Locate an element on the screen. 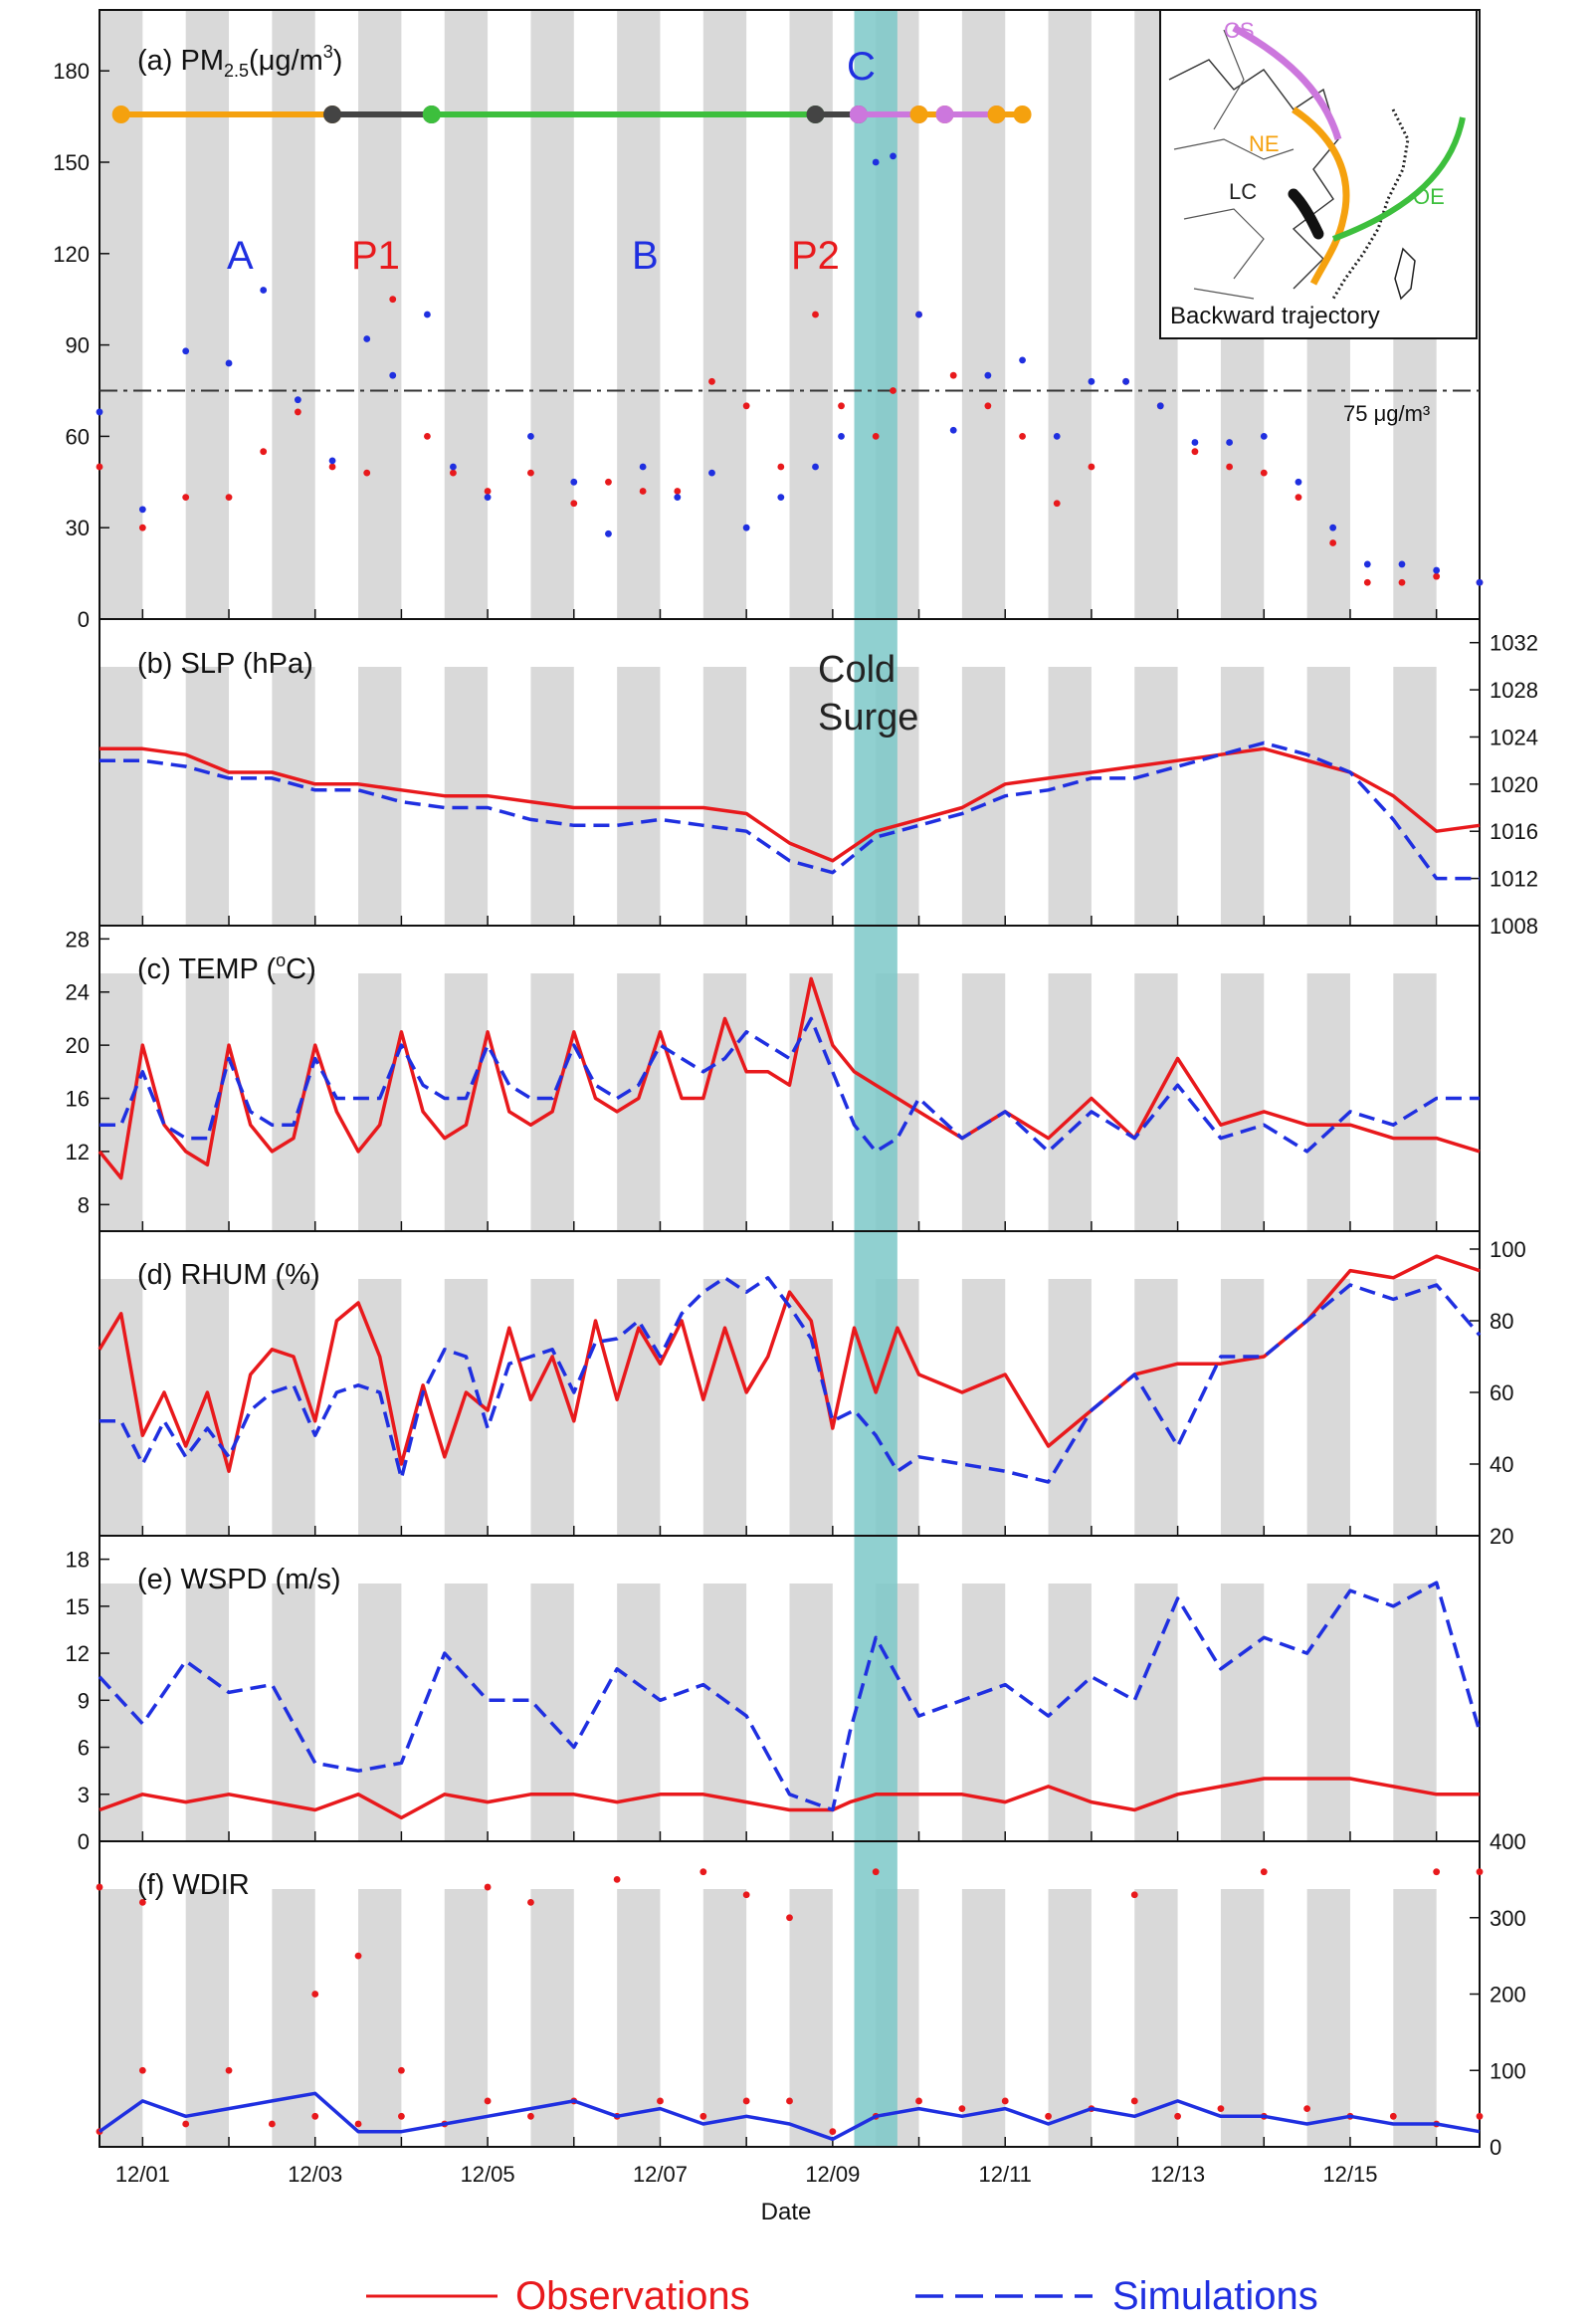 Image resolution: width=1594 pixels, height=2324 pixels. slp-sim-line is located at coordinates (790, 810).